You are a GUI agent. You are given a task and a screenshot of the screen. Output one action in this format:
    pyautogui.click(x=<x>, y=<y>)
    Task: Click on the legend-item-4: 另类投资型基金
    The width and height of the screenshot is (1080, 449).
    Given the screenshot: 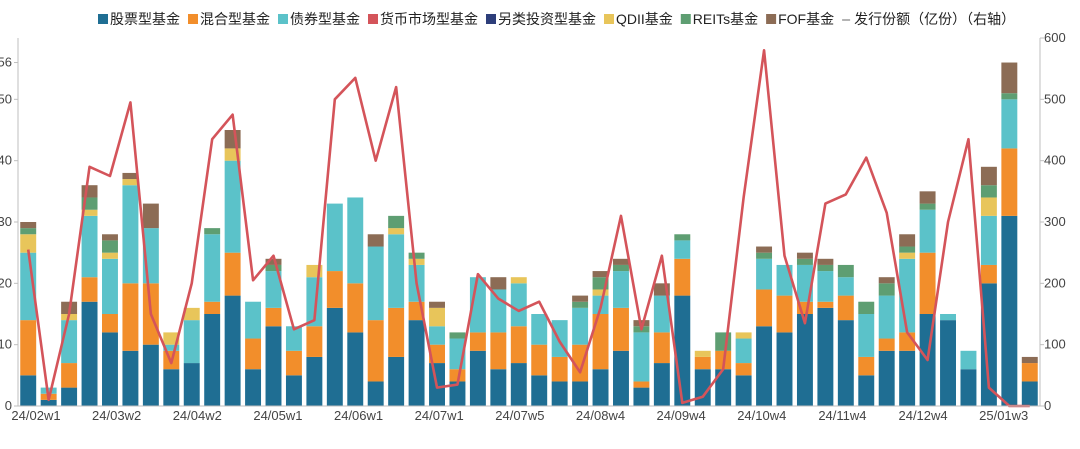 What is the action you would take?
    pyautogui.click(x=540, y=19)
    